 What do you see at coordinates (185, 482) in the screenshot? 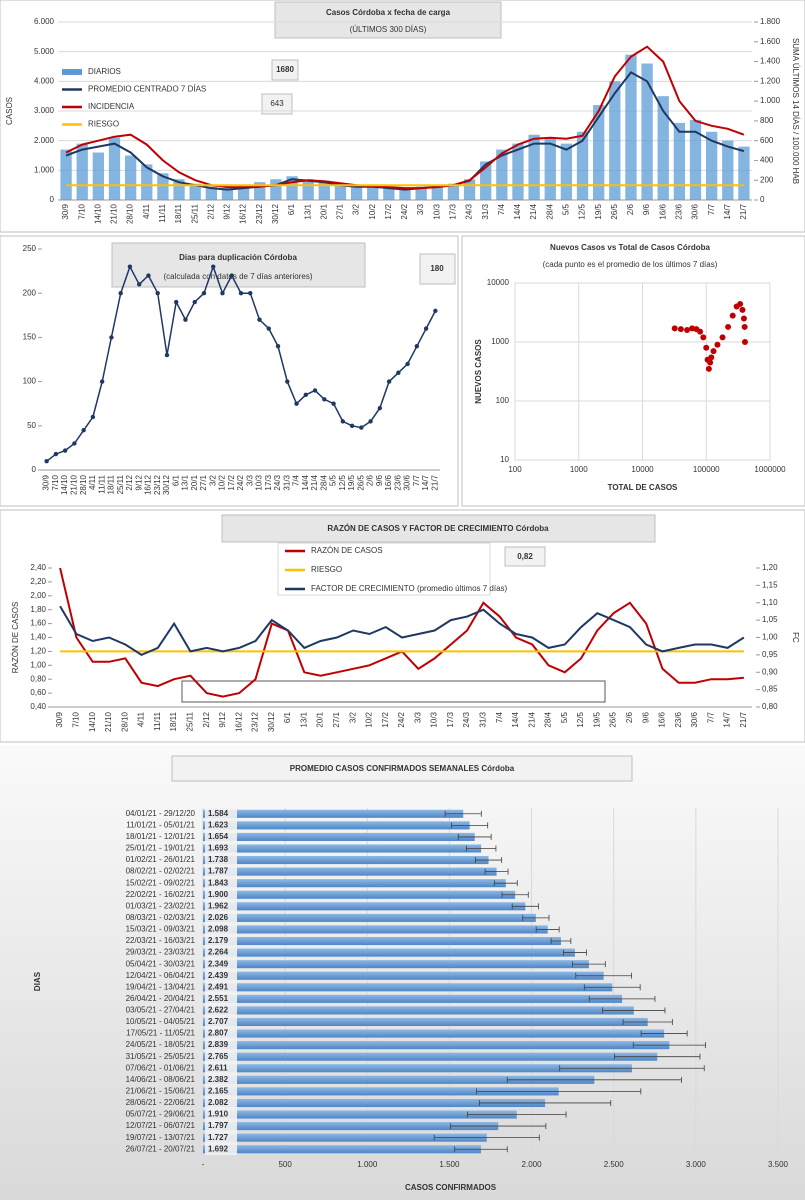
I see `x-tick-label: 13/1` at bounding box center [185, 482].